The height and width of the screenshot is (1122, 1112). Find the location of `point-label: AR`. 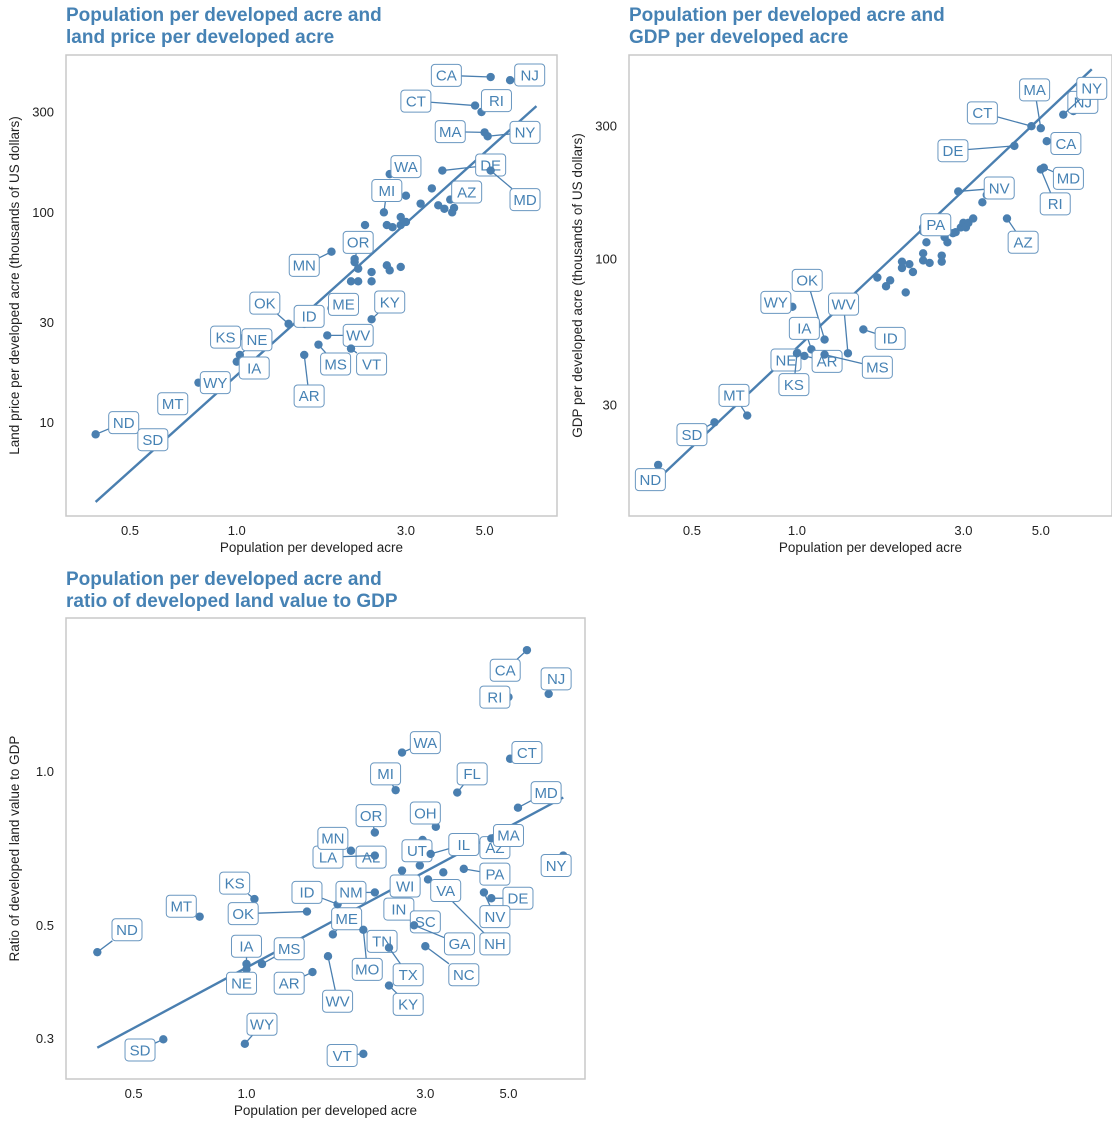

point-label: AR is located at coordinates (309, 396).